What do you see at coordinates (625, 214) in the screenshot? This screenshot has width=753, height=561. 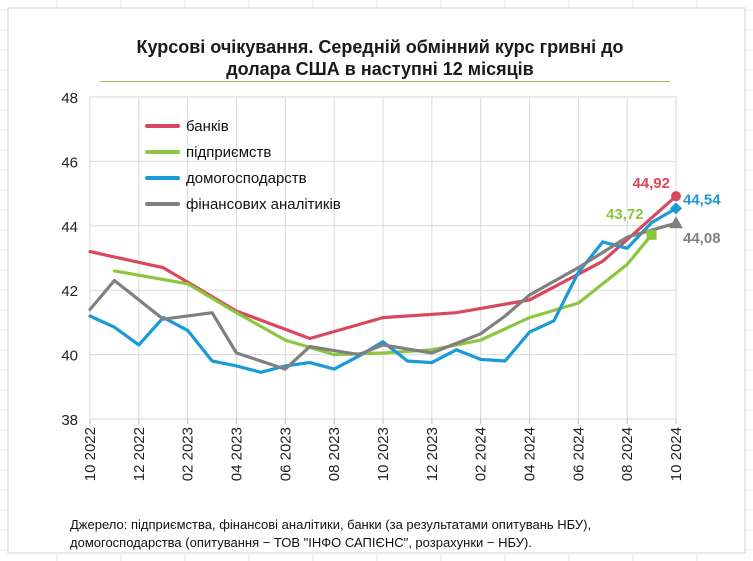 I see `series-end-label: 43,72` at bounding box center [625, 214].